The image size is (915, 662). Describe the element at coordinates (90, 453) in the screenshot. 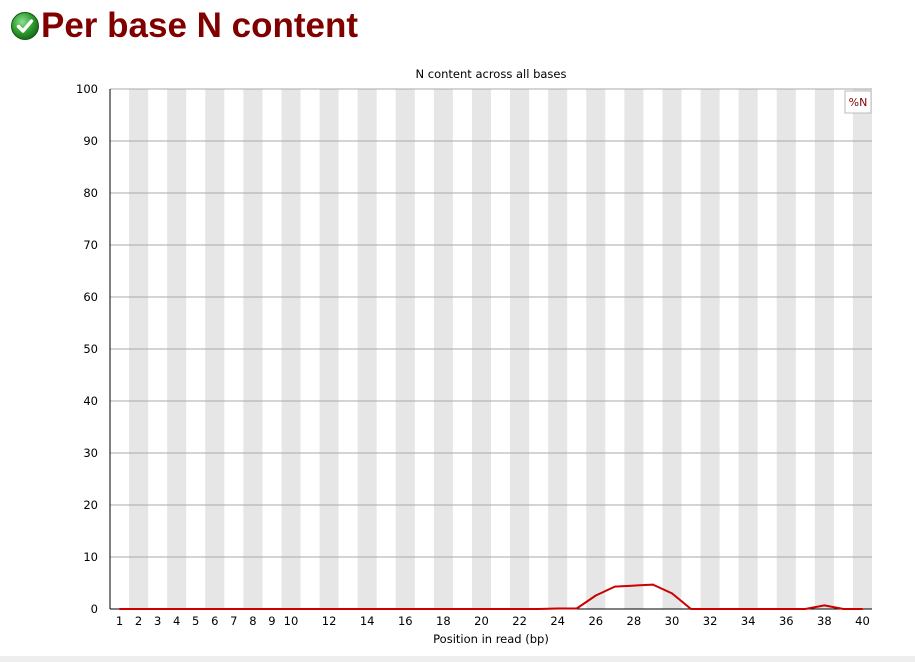

I see `y-tick-label: 30` at that location.